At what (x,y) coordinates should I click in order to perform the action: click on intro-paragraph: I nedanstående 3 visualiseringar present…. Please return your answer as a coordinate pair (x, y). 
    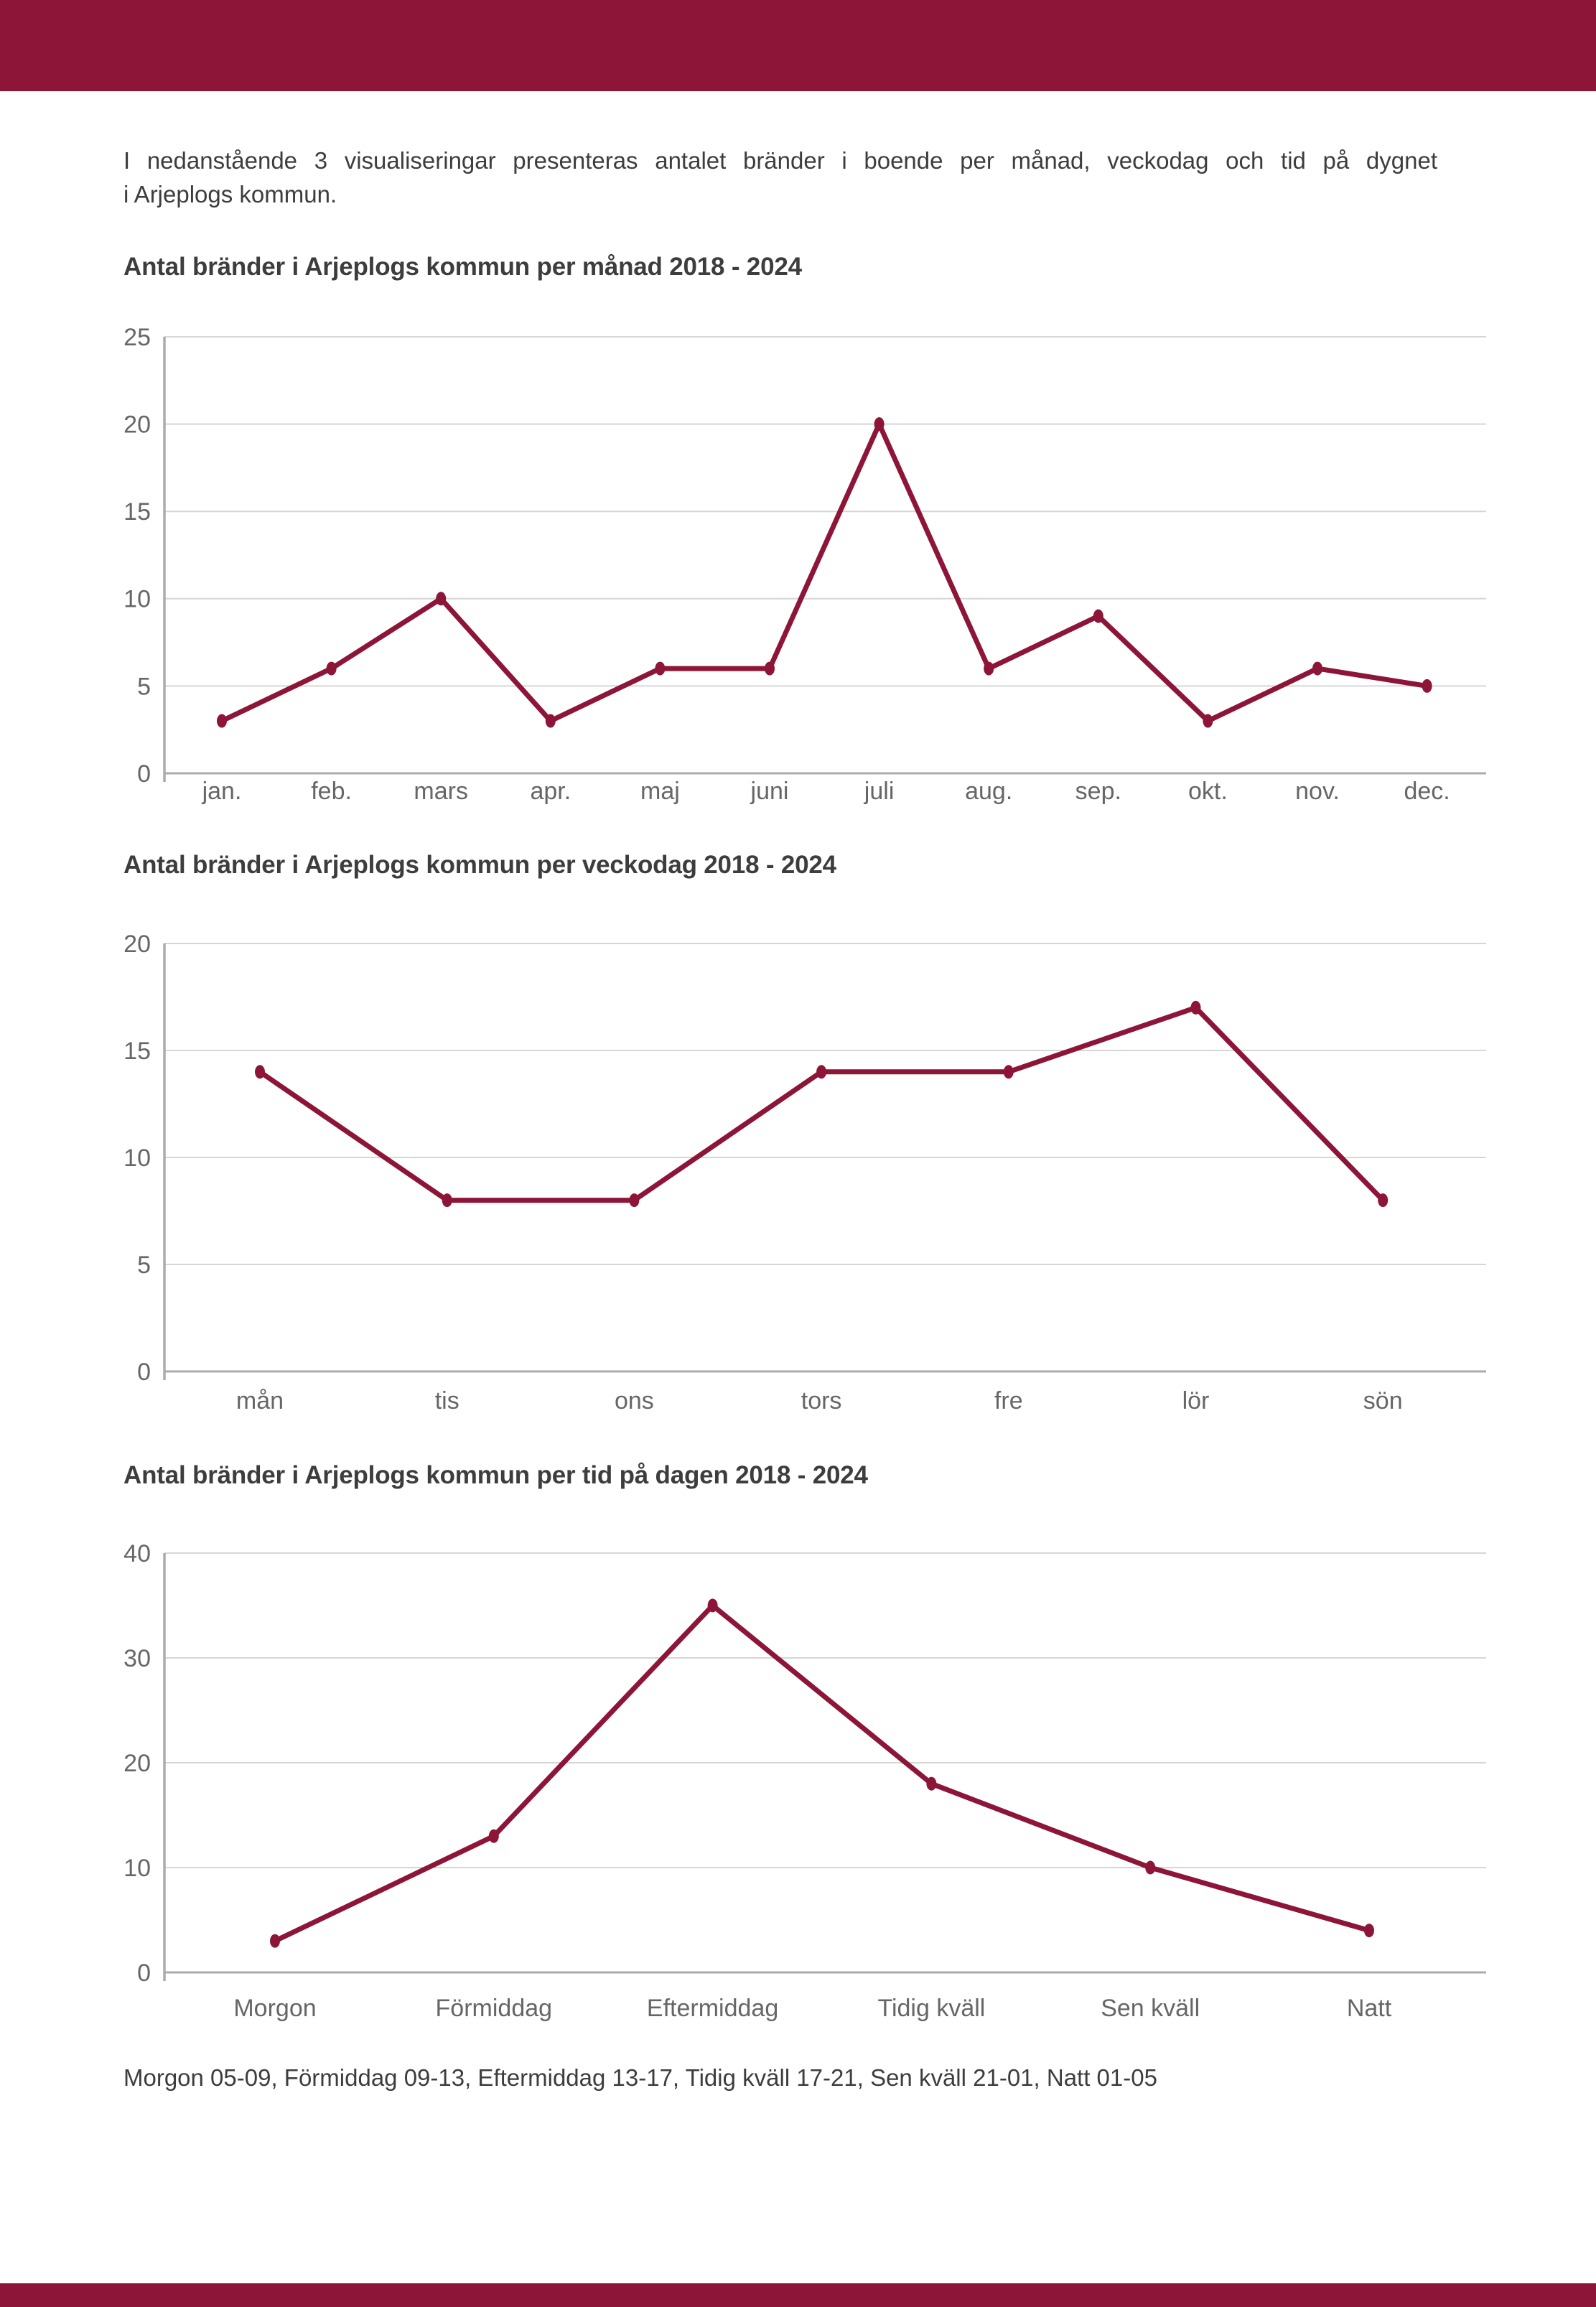
    Looking at the image, I should click on (780, 177).